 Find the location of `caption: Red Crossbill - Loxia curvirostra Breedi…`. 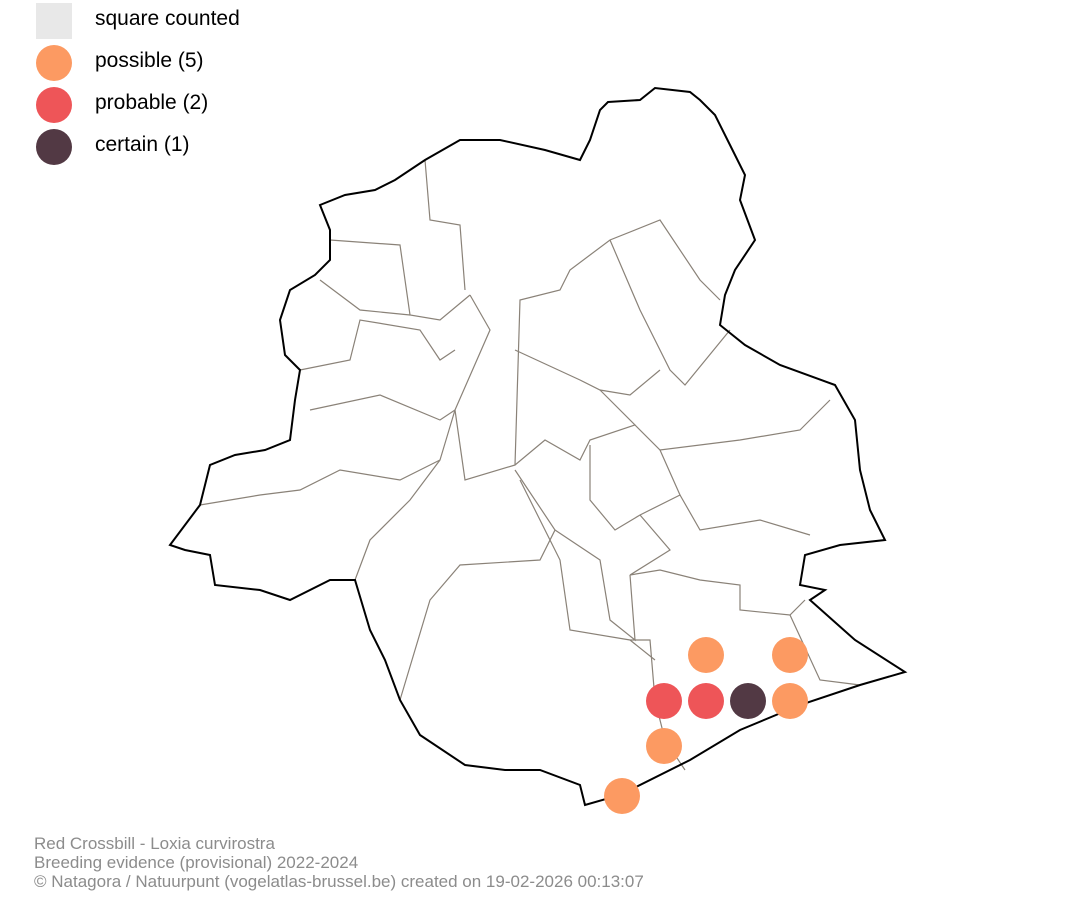

caption: Red Crossbill - Loxia curvirostra Breedi… is located at coordinates (339, 862).